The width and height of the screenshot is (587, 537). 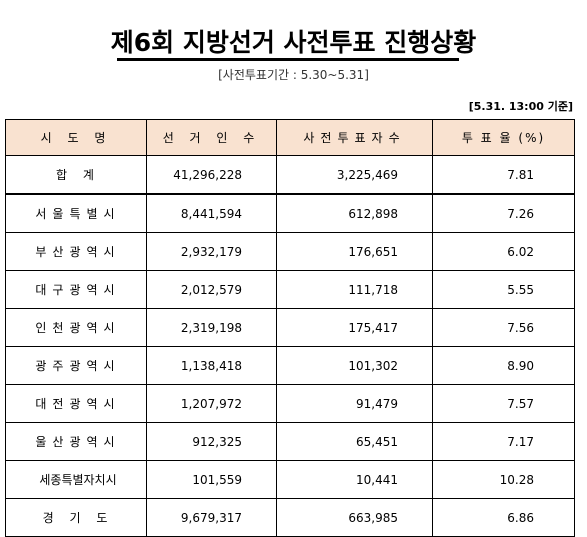 What do you see at coordinates (76, 365) in the screenshot?
I see `cell-region: 광주광역시` at bounding box center [76, 365].